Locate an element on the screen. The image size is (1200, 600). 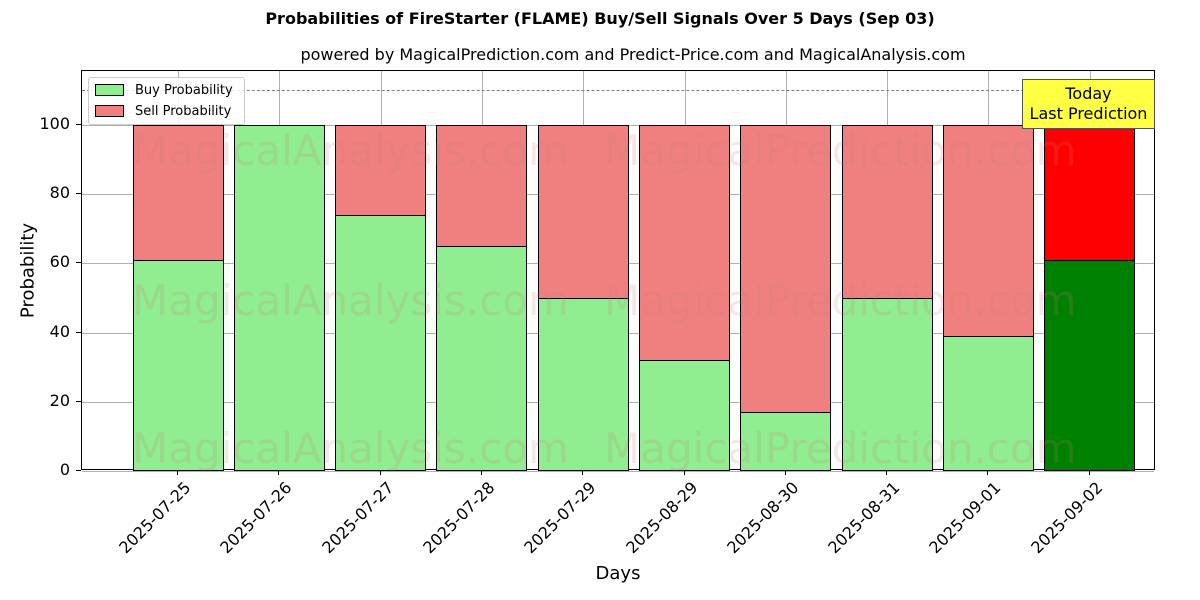
annotation-line-2: Last Prediction is located at coordinates (1088, 113).